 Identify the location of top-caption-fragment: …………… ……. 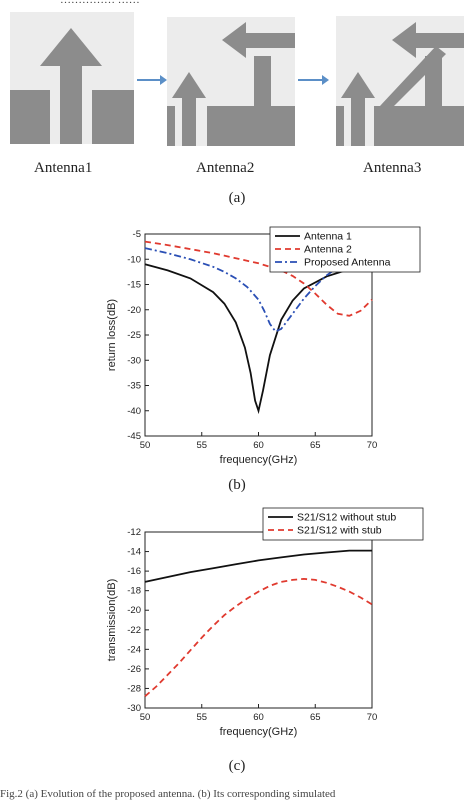
(100, 3).